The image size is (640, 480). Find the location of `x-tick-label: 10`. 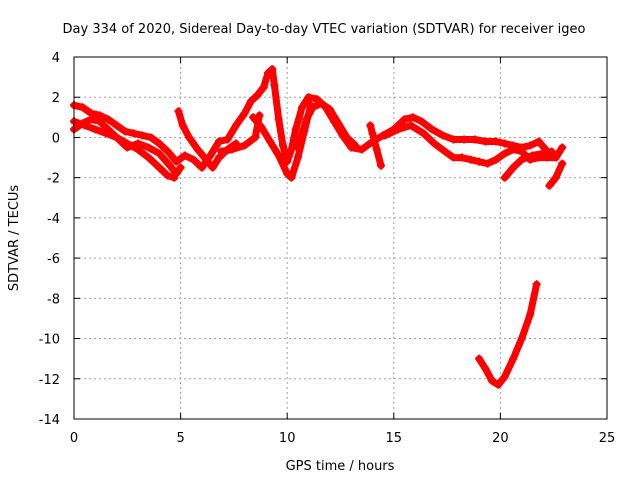

x-tick-label: 10 is located at coordinates (287, 438).